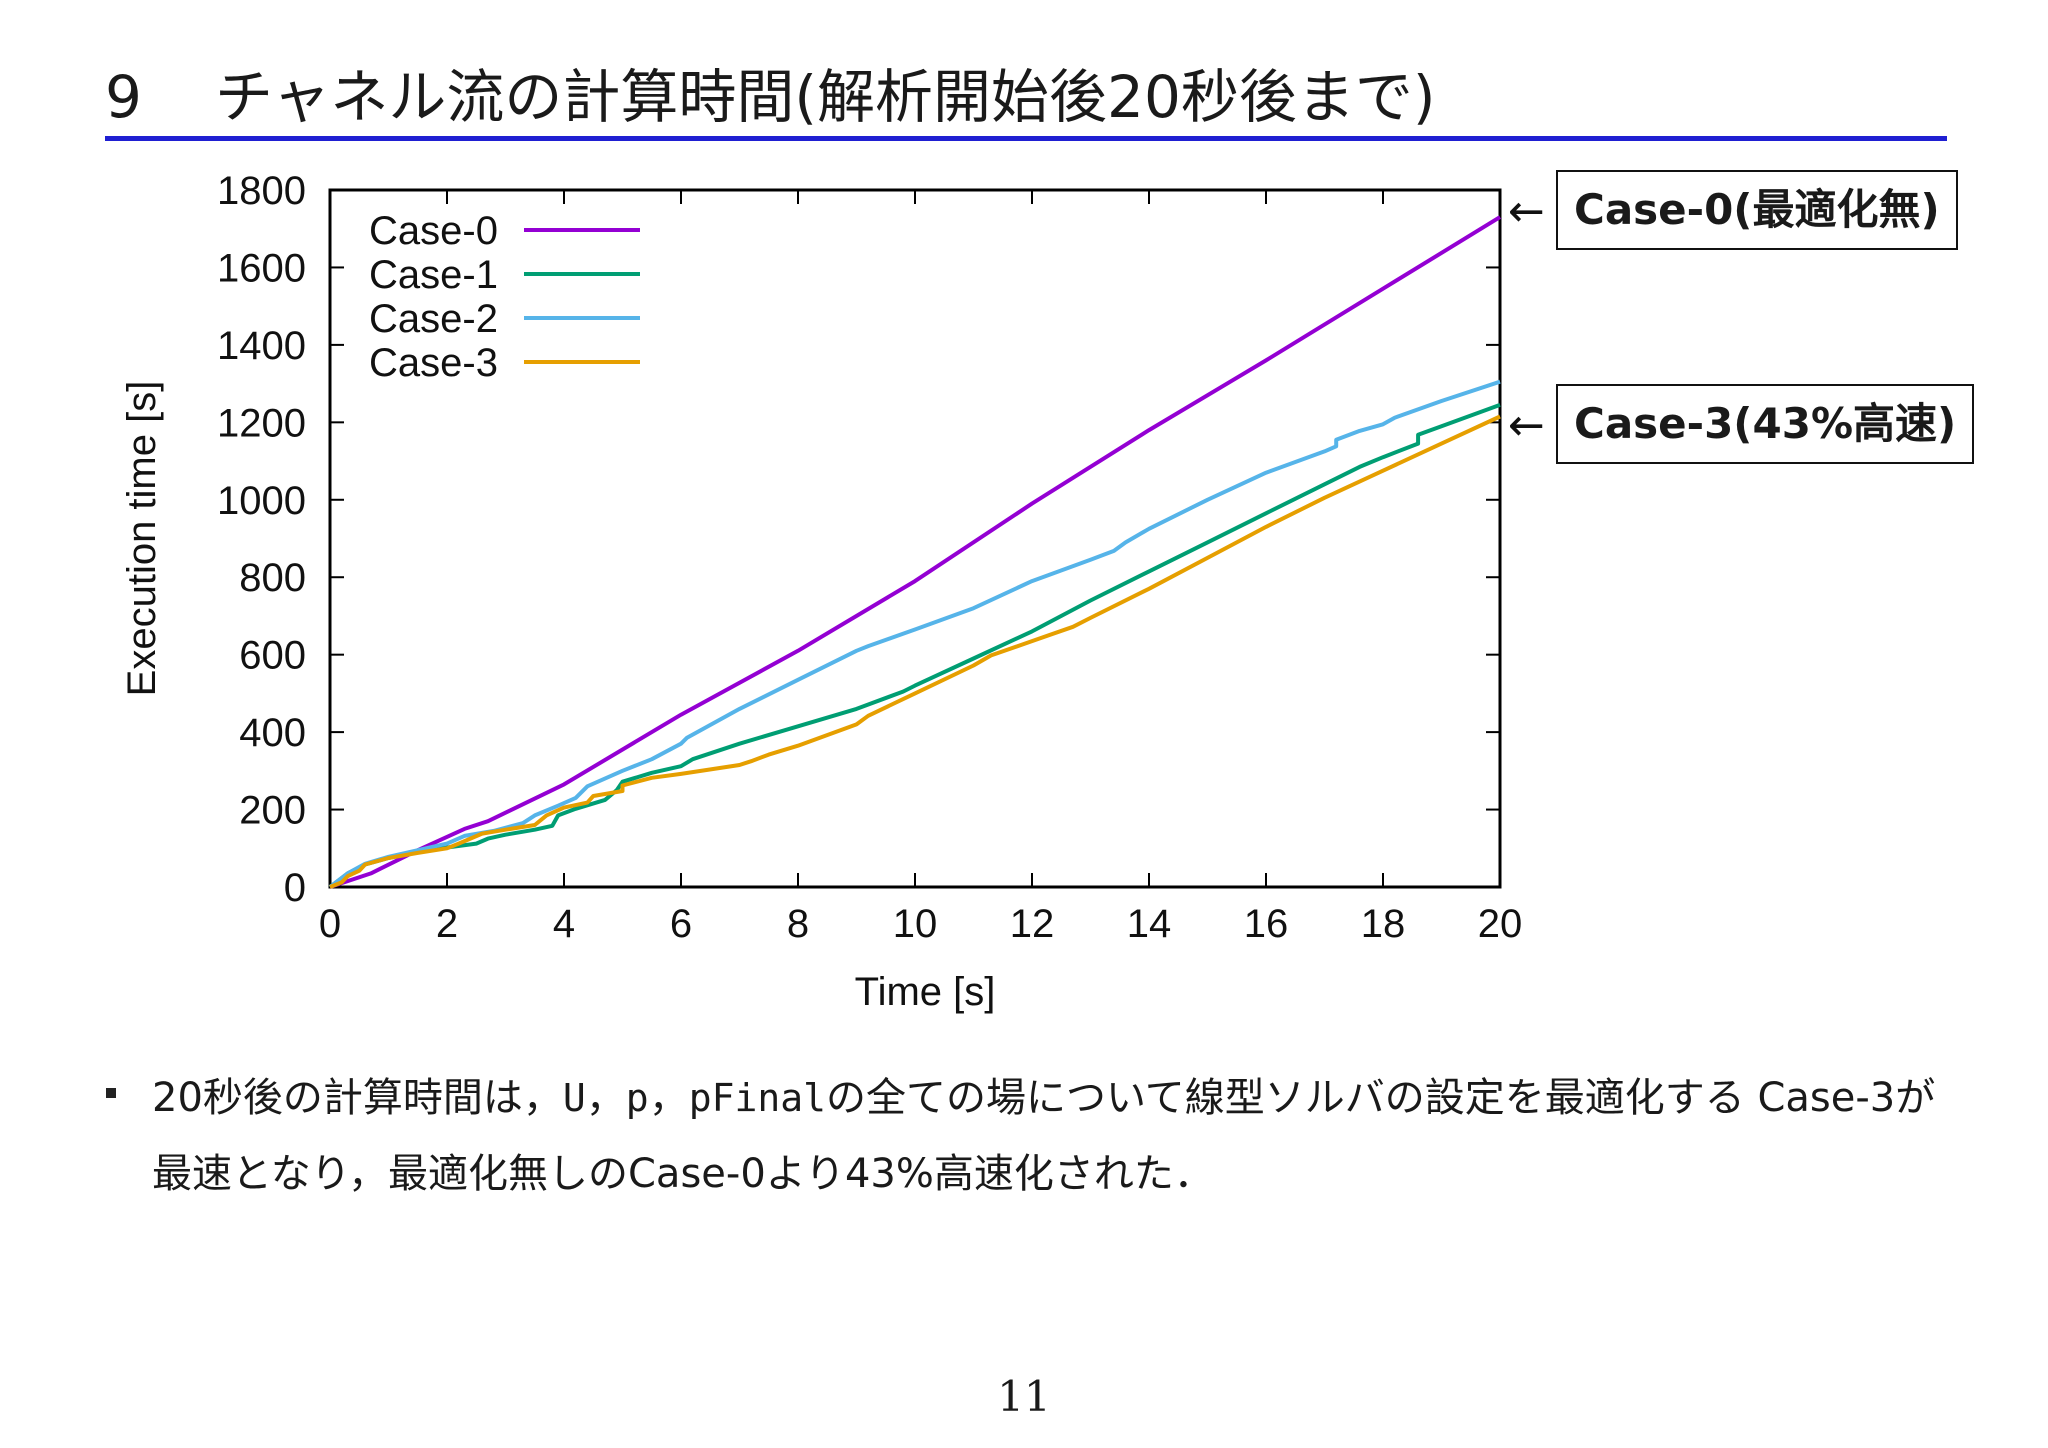 This screenshot has width=2048, height=1448. Describe the element at coordinates (574, 1098) in the screenshot. I see `code-u: U` at that location.